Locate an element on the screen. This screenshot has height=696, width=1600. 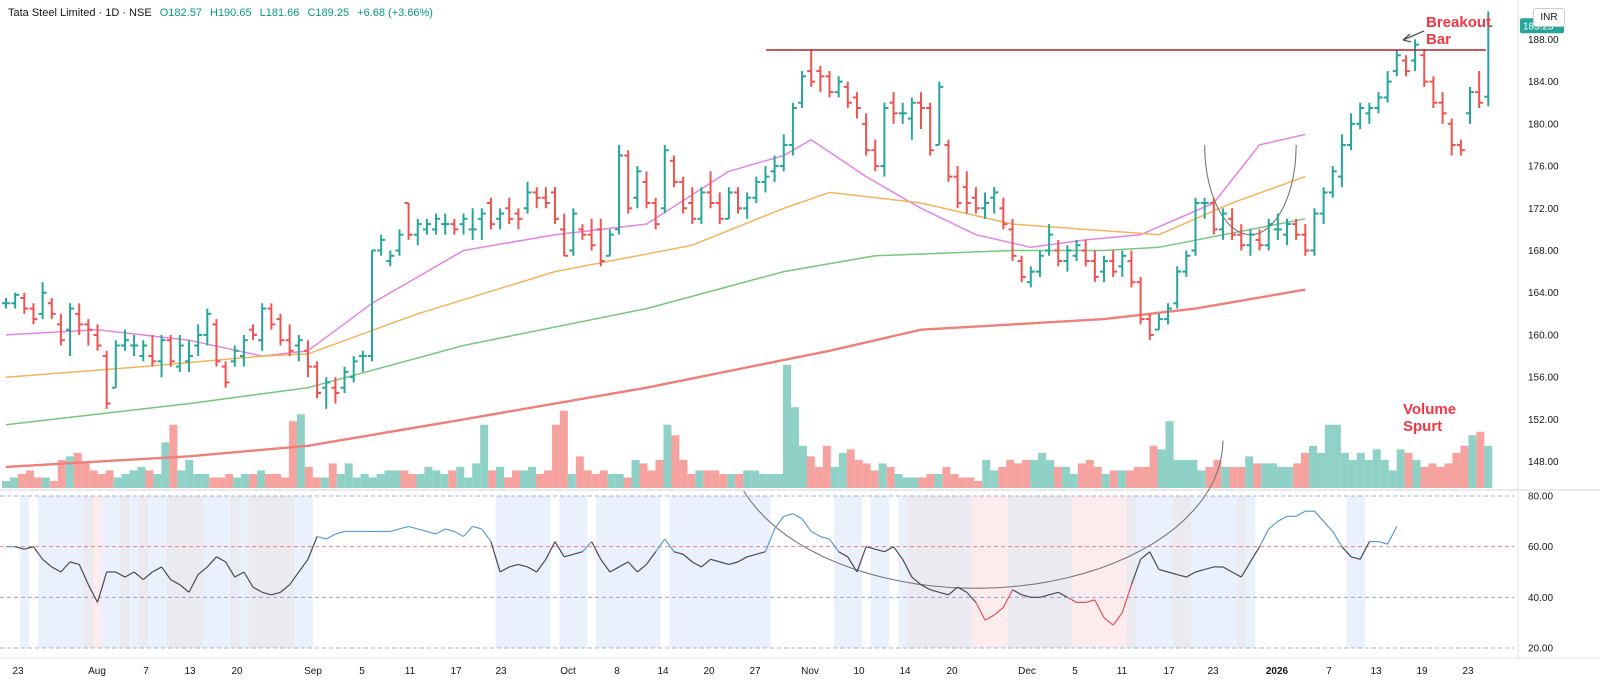
currency-badge: INR is located at coordinates (1549, 17).